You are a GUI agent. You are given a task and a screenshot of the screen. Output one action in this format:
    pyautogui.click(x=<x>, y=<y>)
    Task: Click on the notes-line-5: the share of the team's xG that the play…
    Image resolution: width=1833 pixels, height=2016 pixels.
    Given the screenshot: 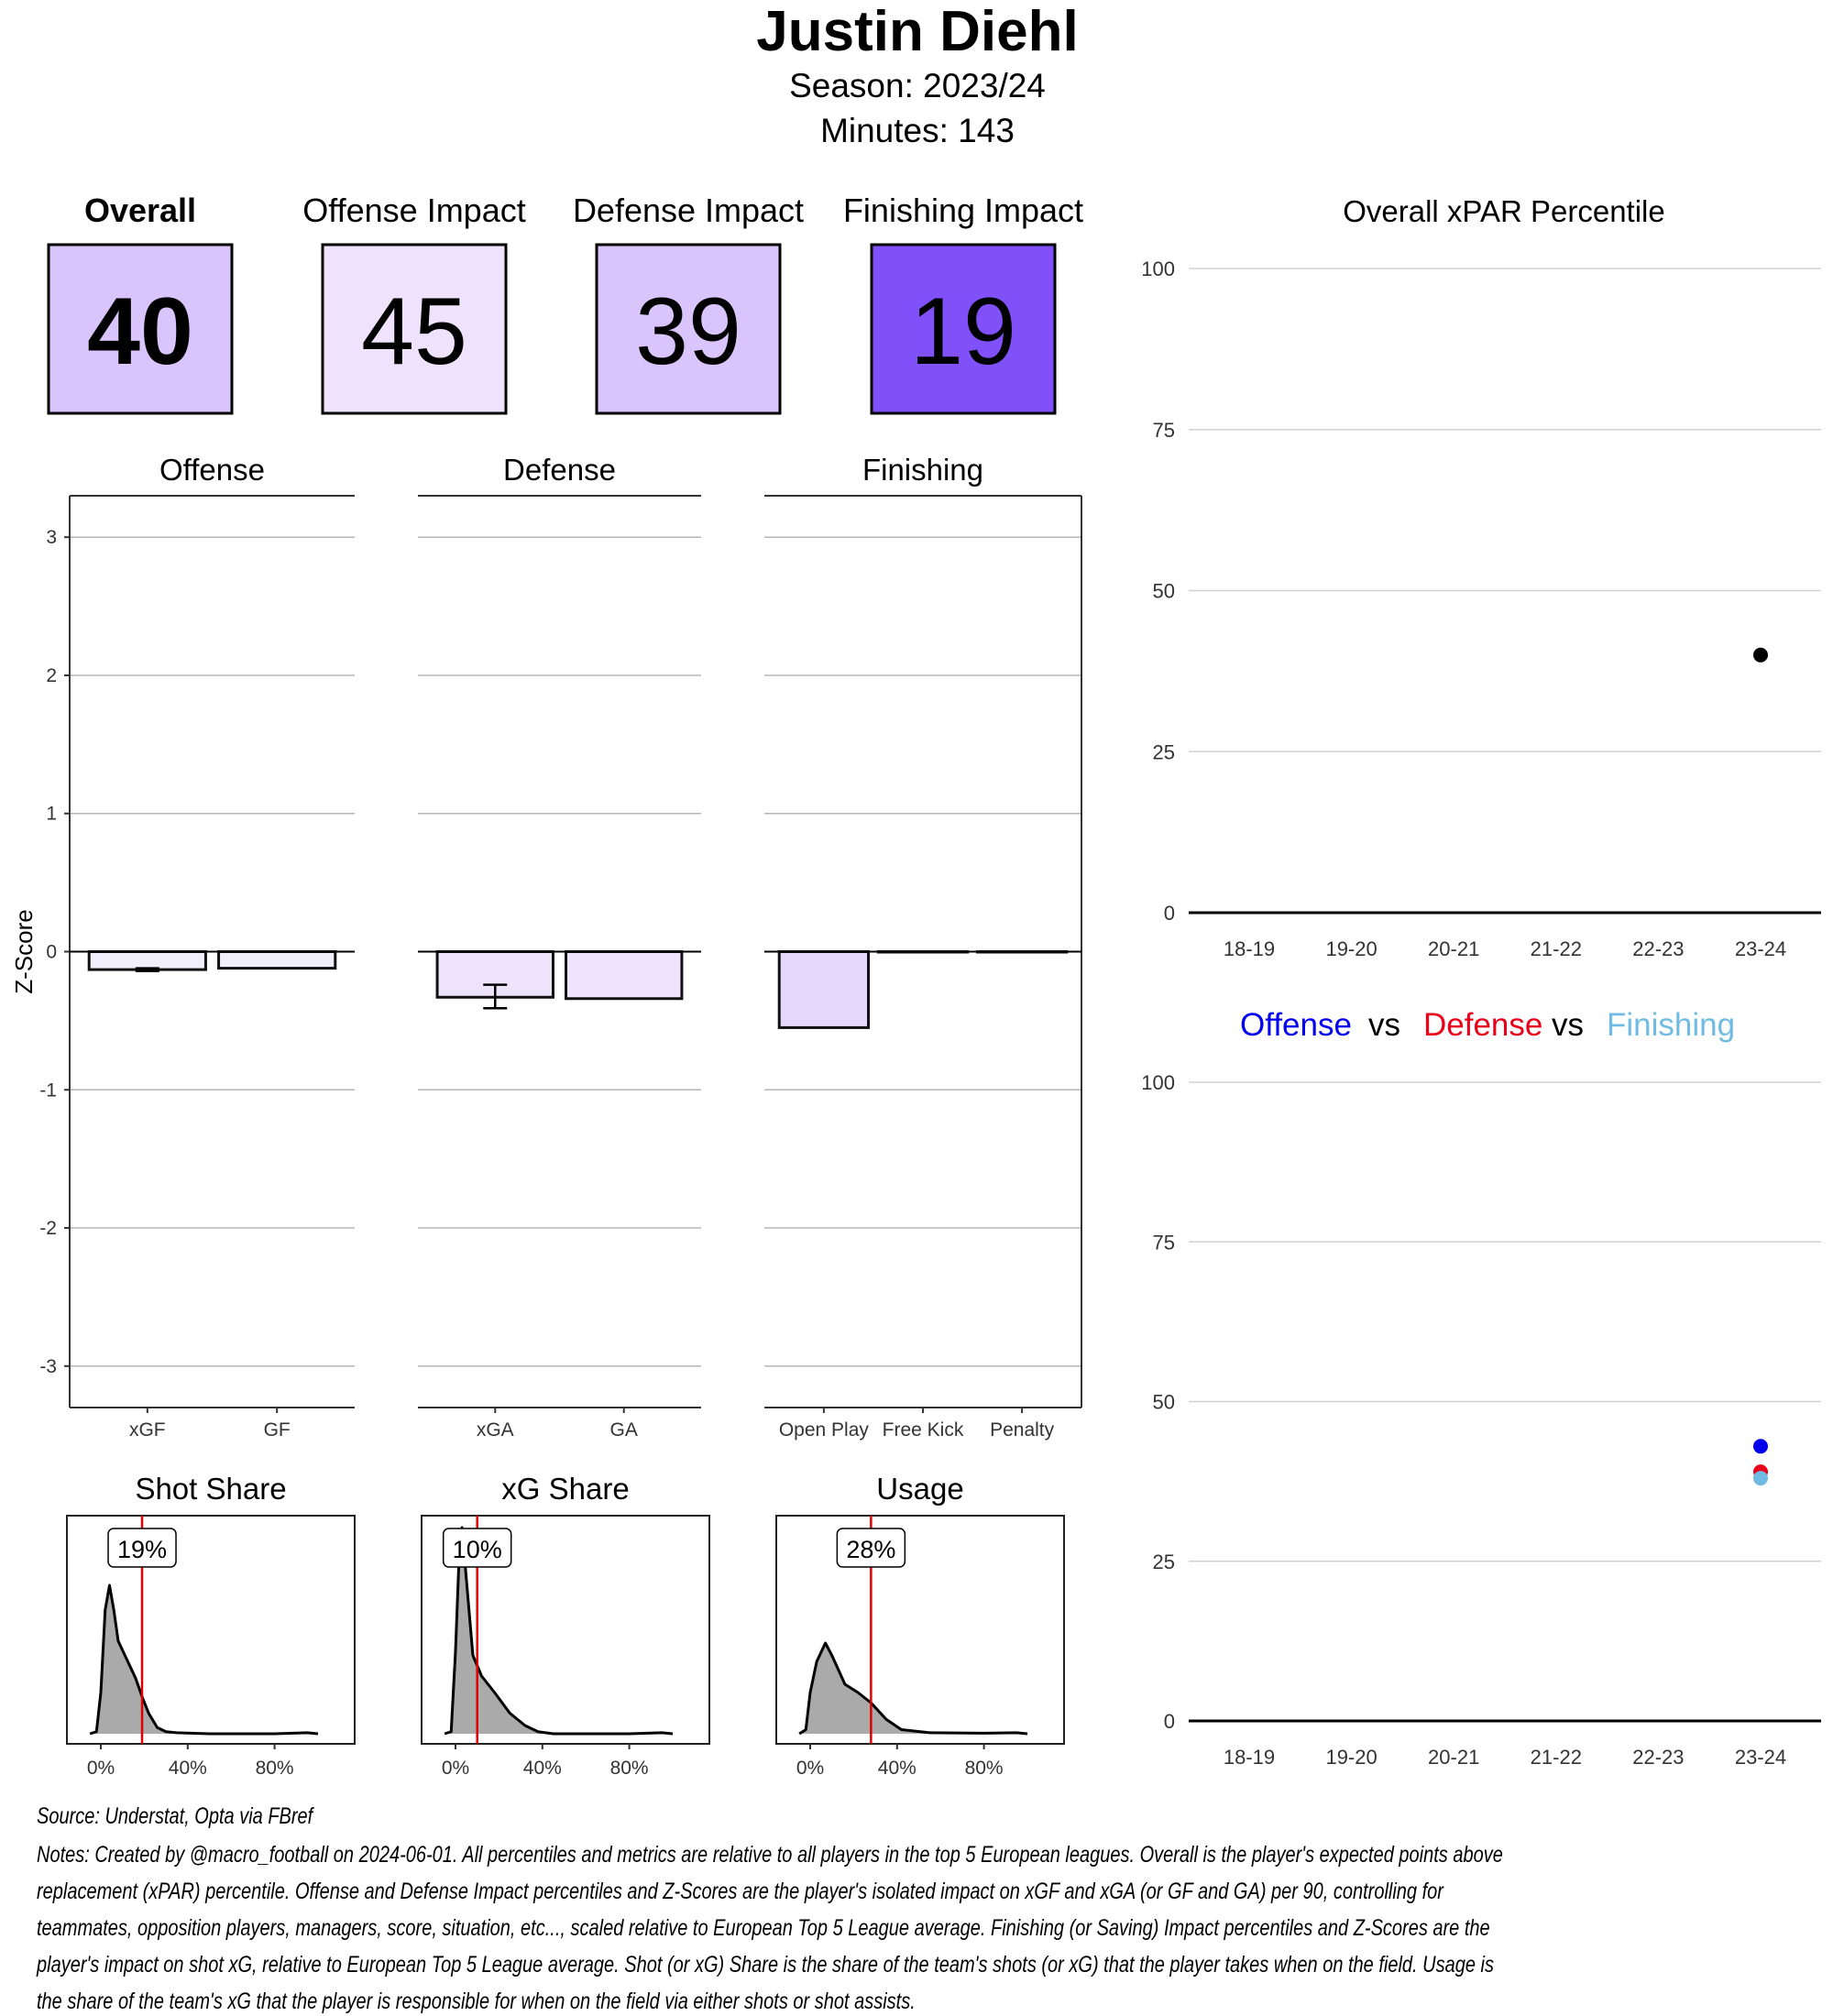 What is the action you would take?
    pyautogui.click(x=476, y=2001)
    